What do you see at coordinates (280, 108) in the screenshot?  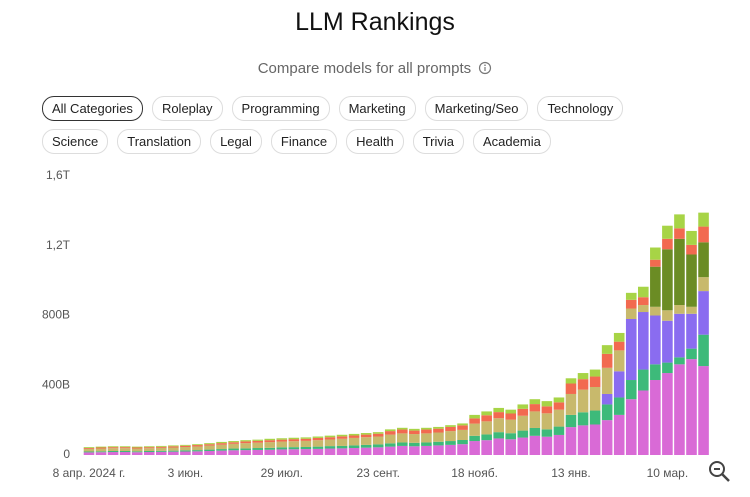 I see `category-pill: Programming` at bounding box center [280, 108].